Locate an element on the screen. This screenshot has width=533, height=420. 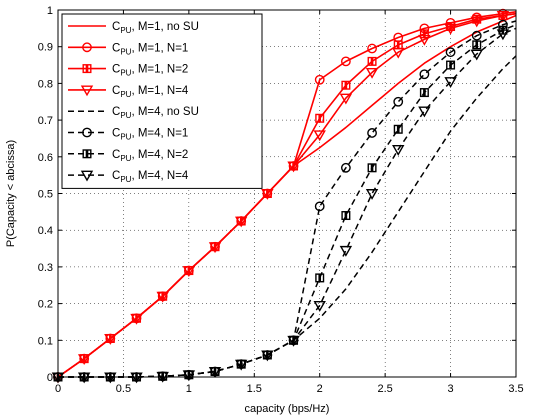
x-axis-label: capacity (bps/Hz) is located at coordinates (287, 409).